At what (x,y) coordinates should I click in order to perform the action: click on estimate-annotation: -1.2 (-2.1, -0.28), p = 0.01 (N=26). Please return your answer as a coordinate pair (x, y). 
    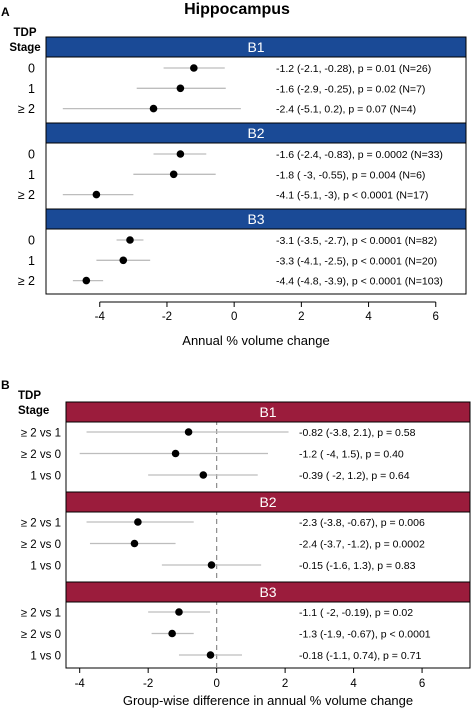
    Looking at the image, I should click on (353, 69).